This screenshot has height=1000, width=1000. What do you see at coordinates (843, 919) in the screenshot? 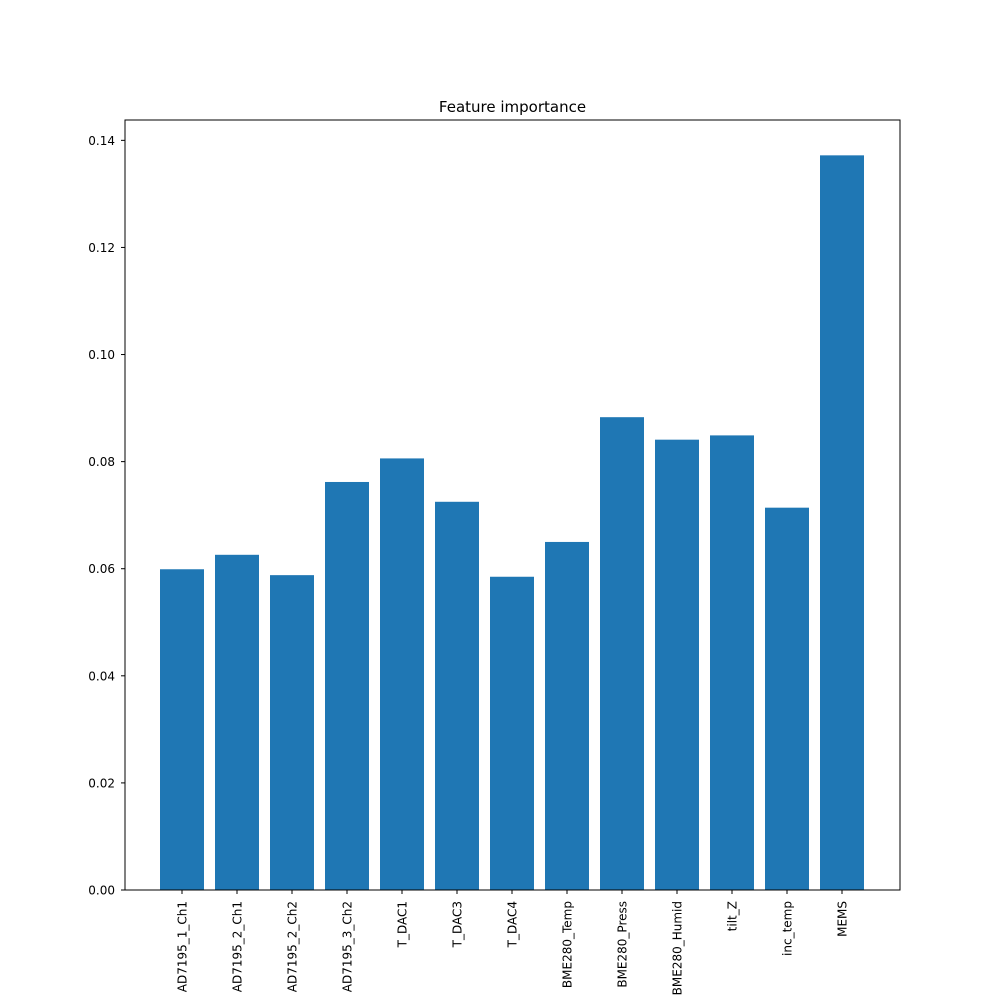
I see `x-tick-label: MEMS` at bounding box center [843, 919].